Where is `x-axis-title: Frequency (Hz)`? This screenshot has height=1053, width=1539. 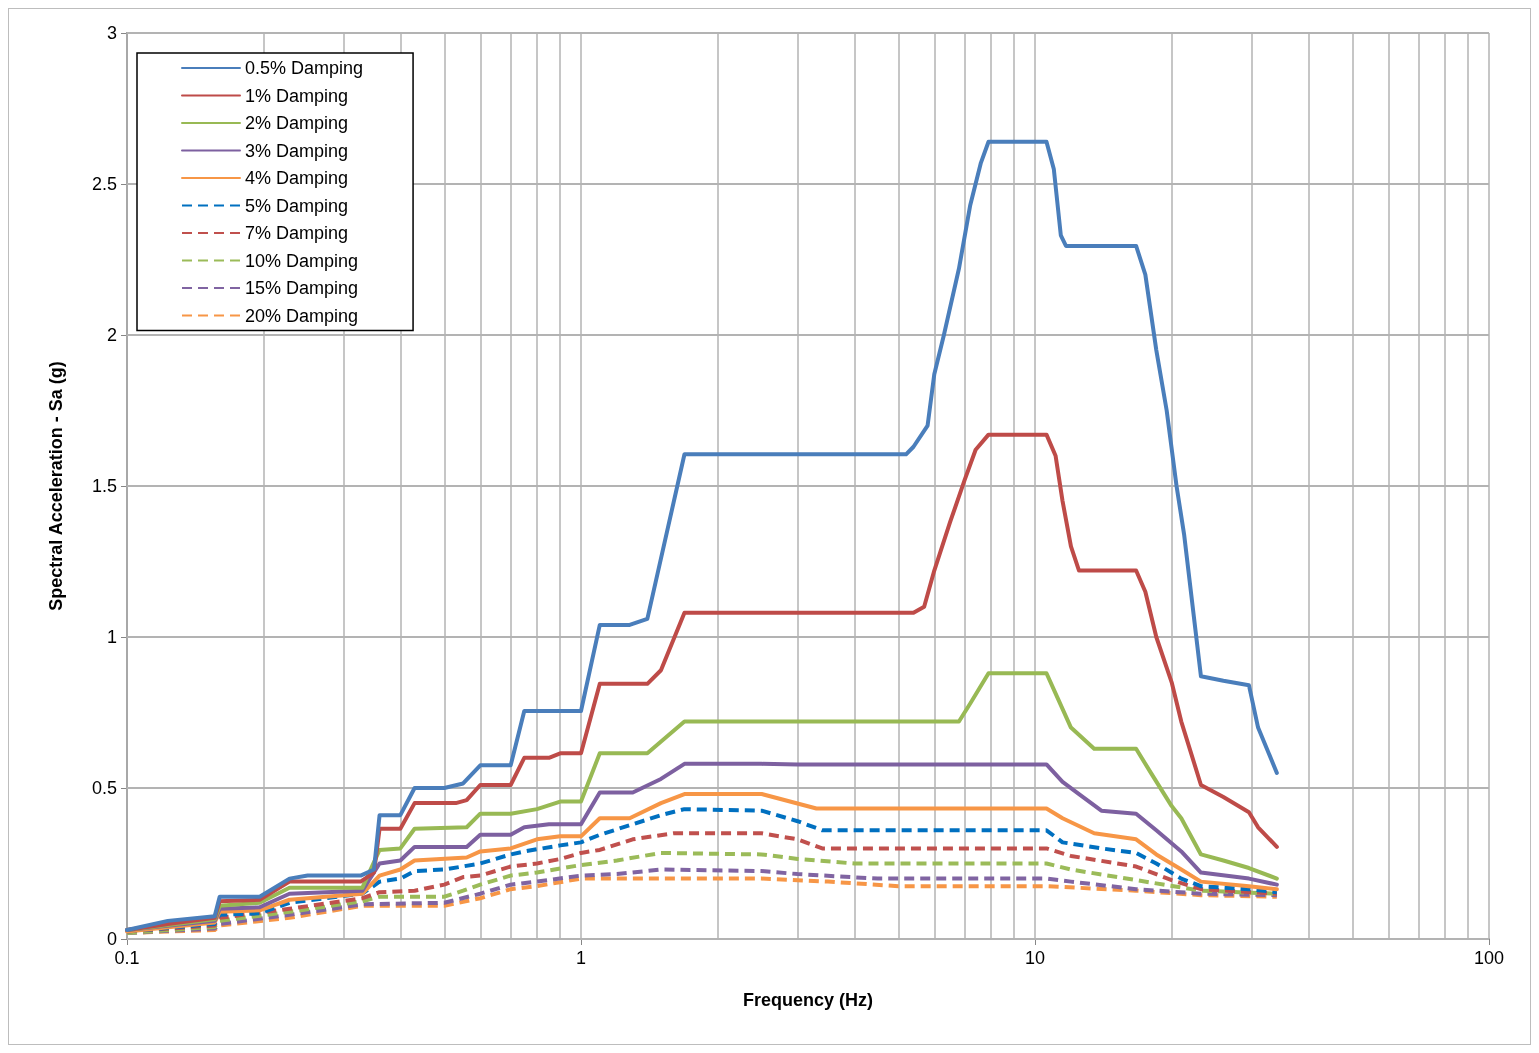 x-axis-title: Frequency (Hz) is located at coordinates (808, 1000).